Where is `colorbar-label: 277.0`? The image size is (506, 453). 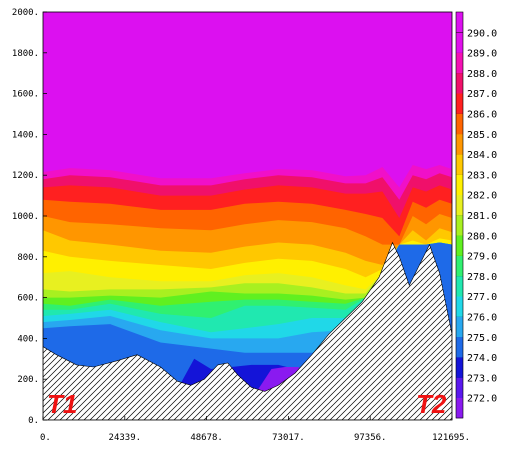
colorbar-label: 277.0 is located at coordinates (482, 297).